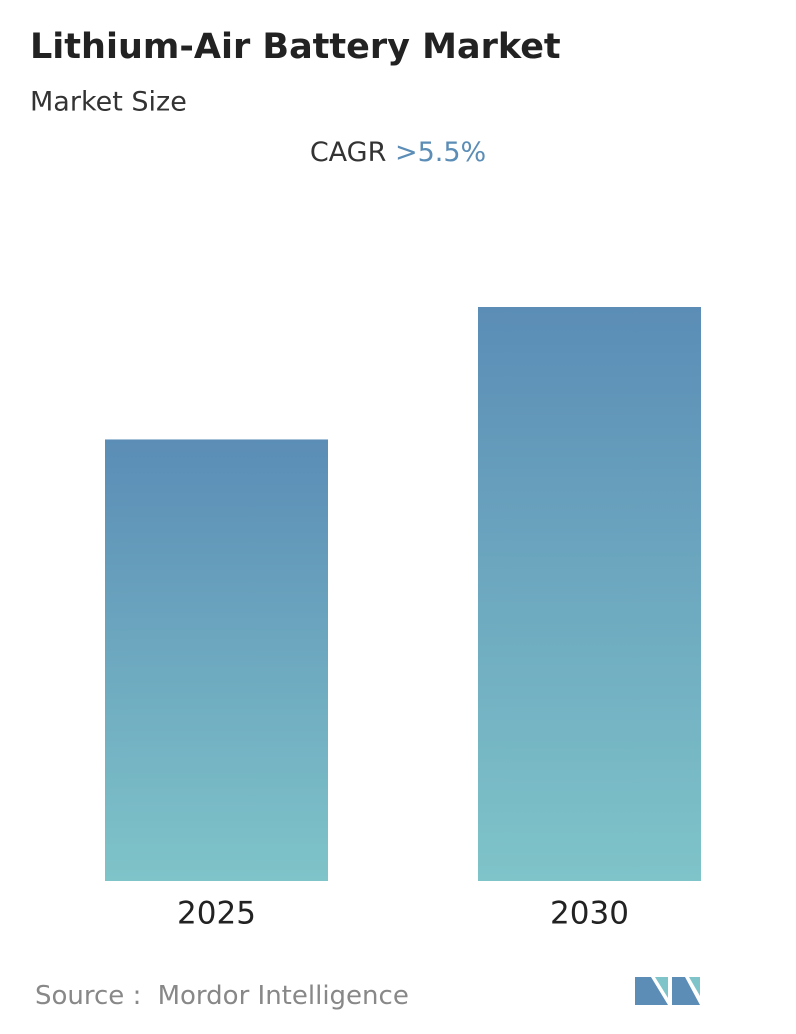 The image size is (796, 1034). Describe the element at coordinates (88, 996) in the screenshot. I see `source-label: Source :` at that location.